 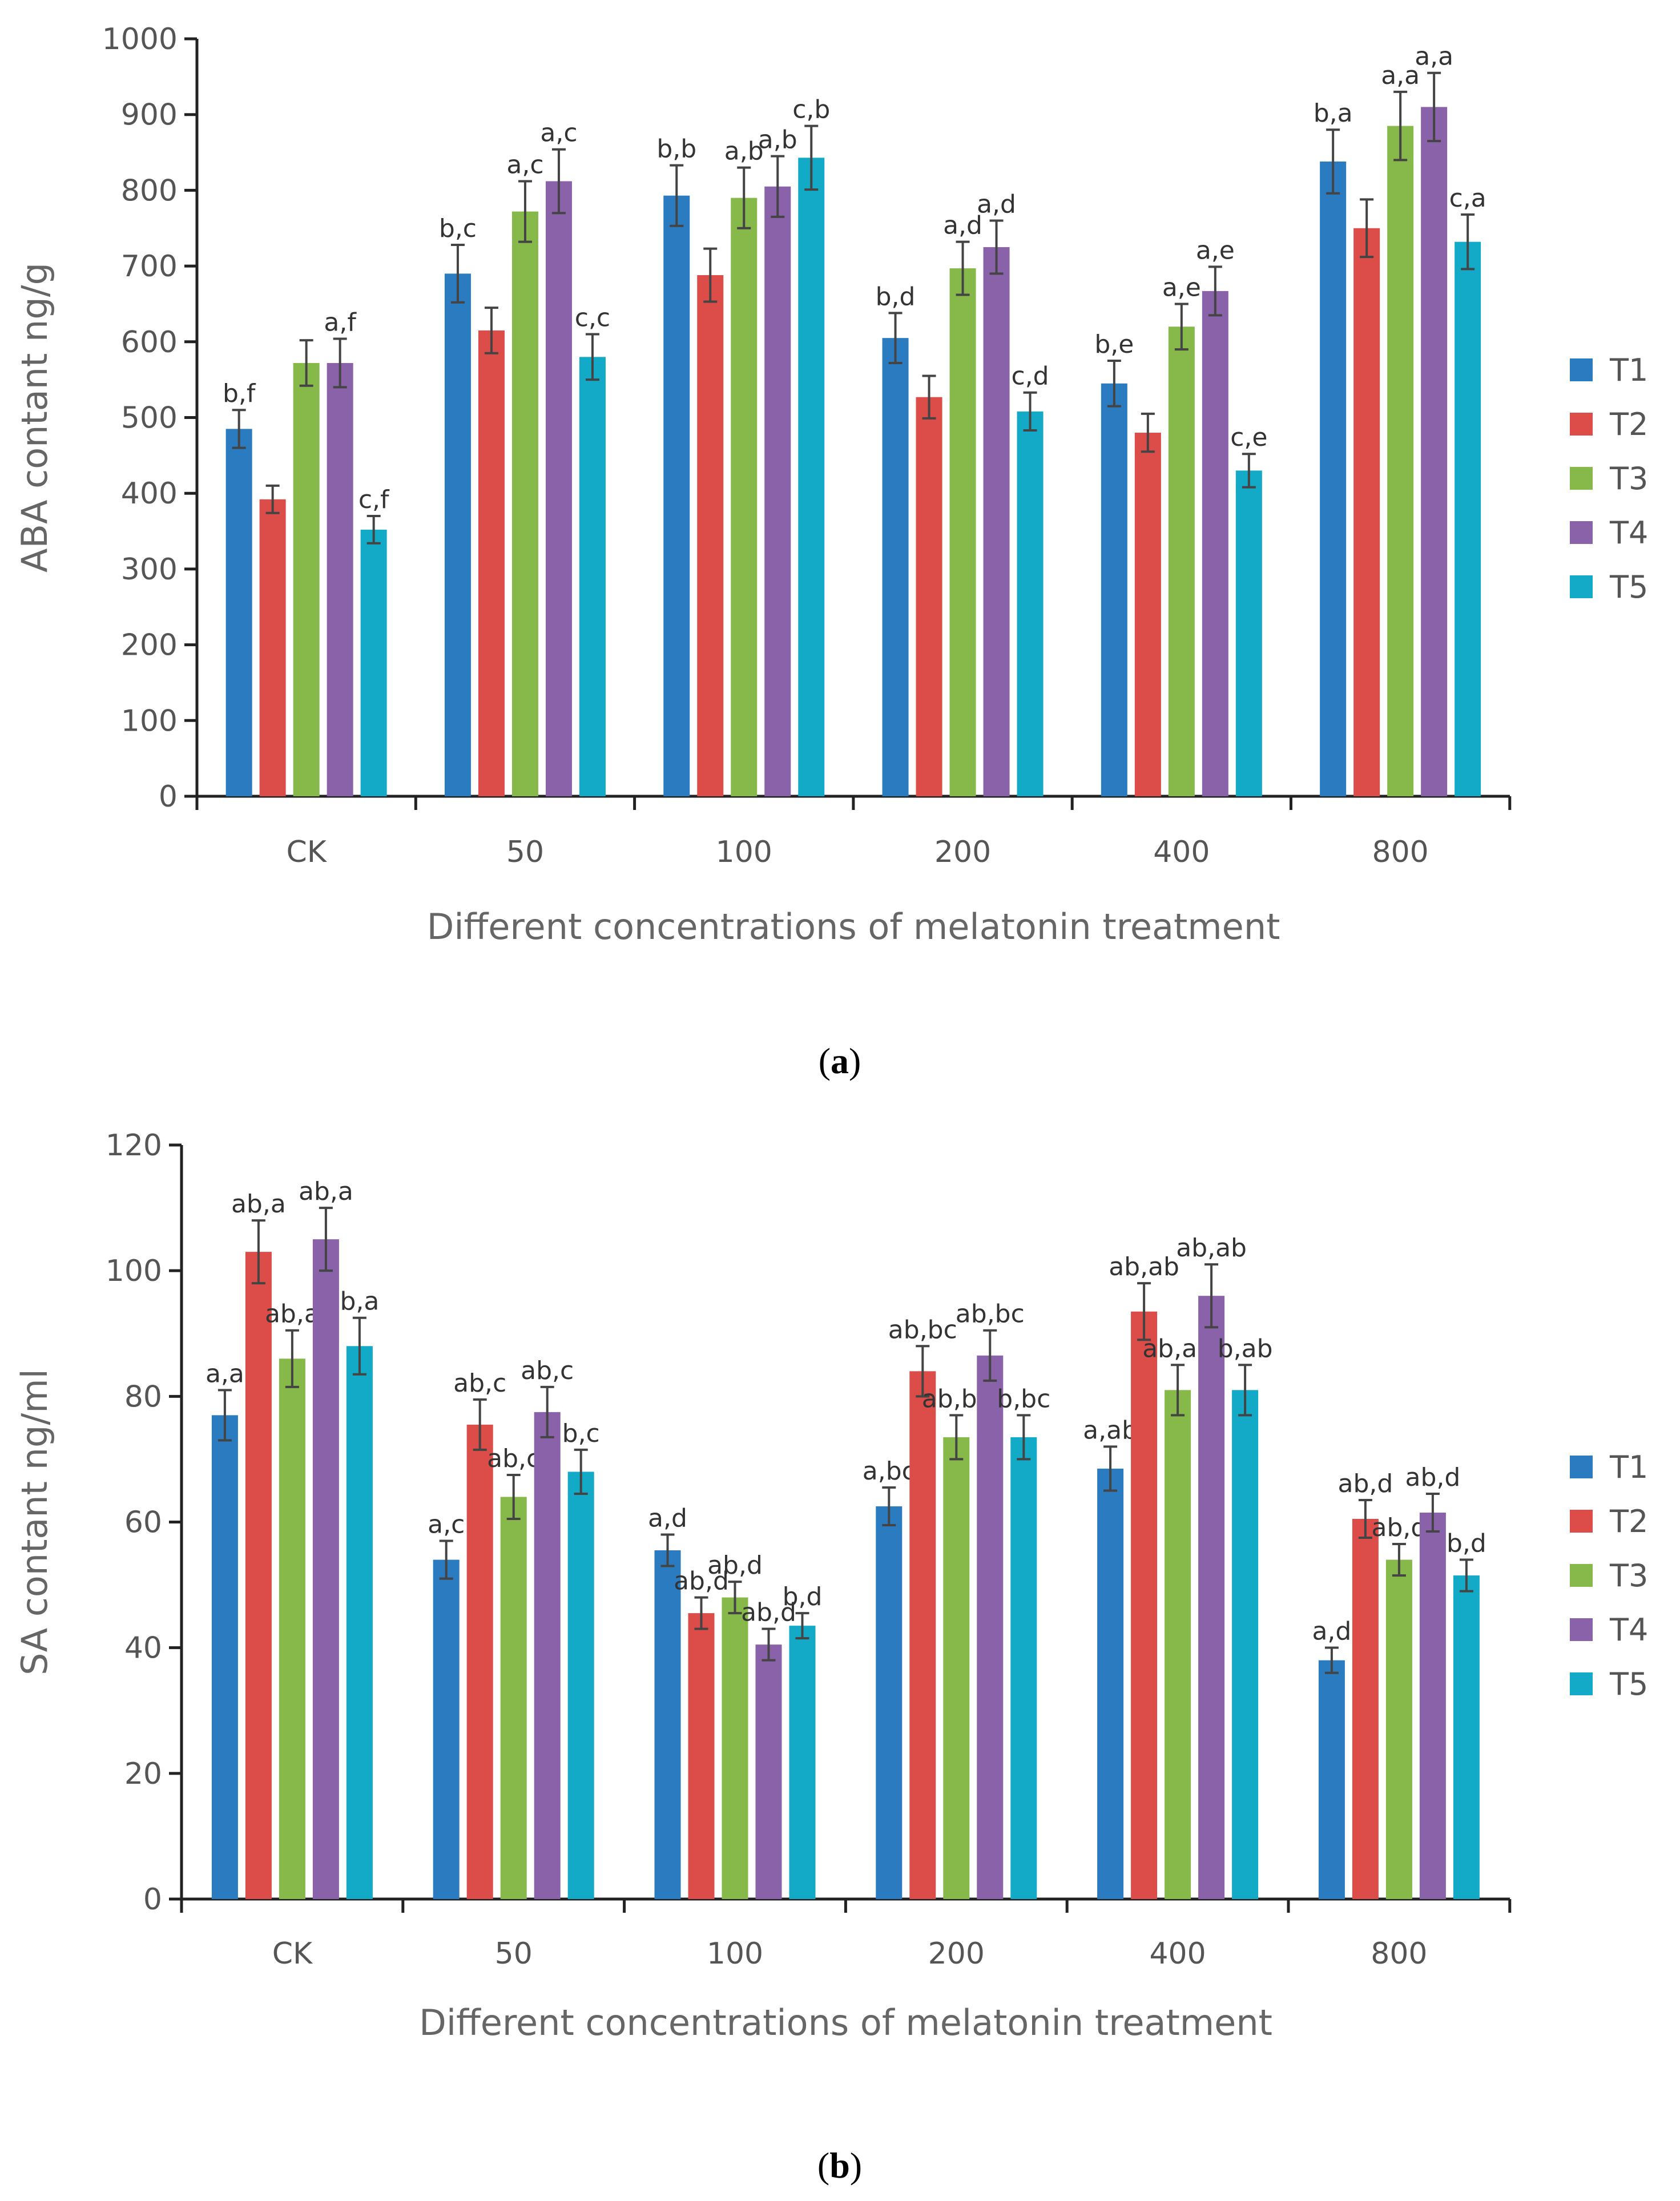 What do you see at coordinates (140, 39) in the screenshot?
I see `y-tick-label: 1000` at bounding box center [140, 39].